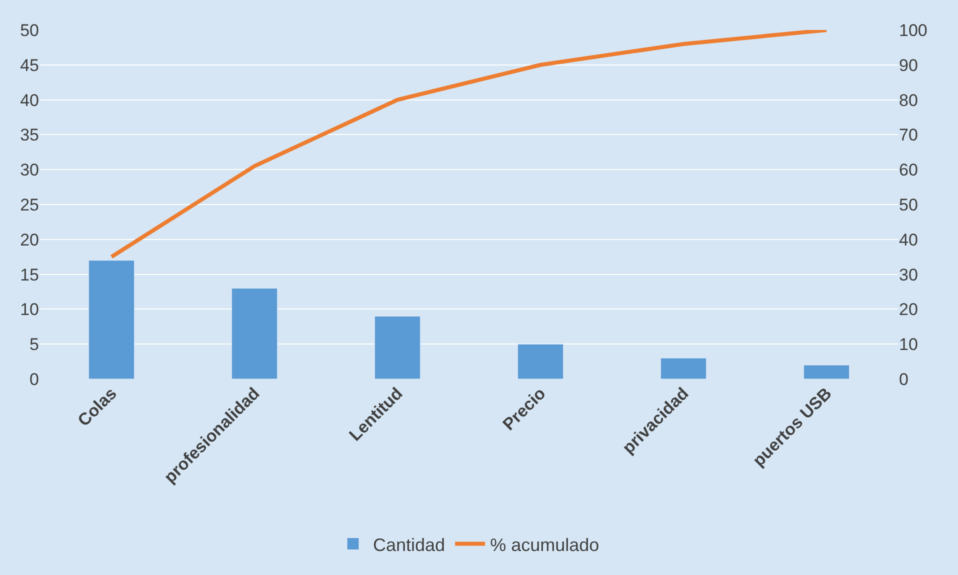  I want to click on y2-tick-label: 30, so click(908, 274).